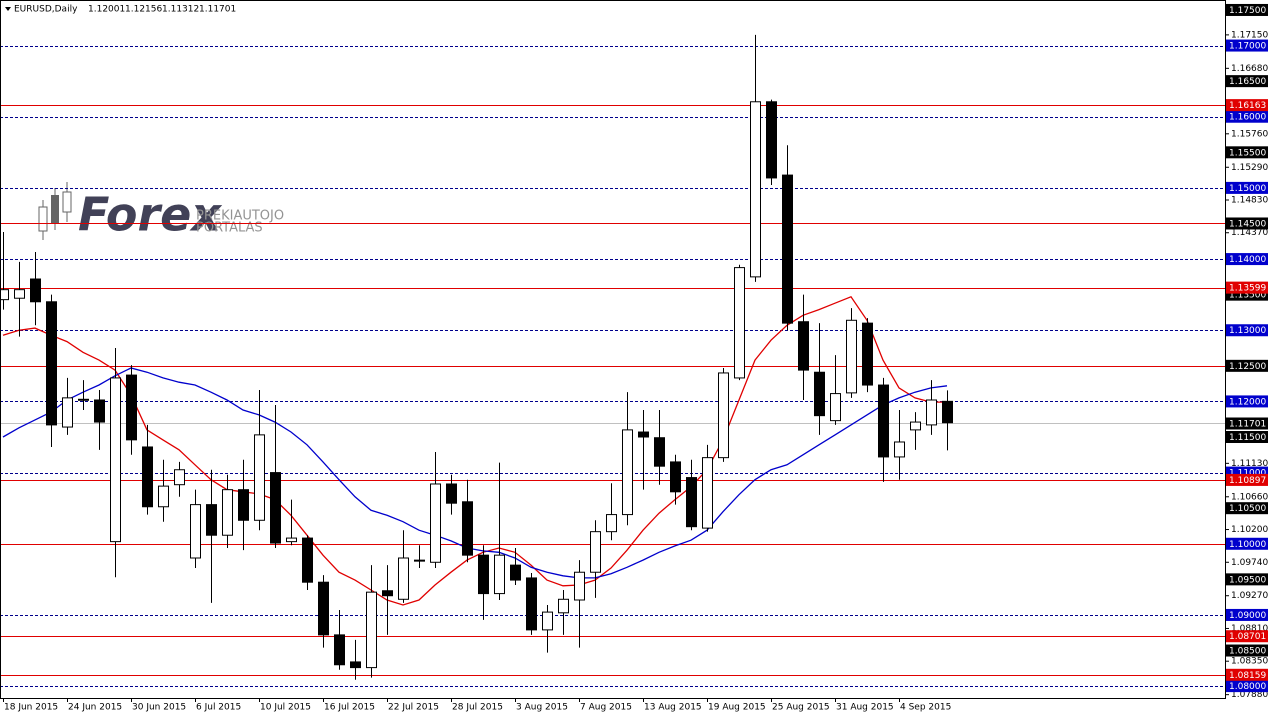  What do you see at coordinates (46, 10) in the screenshot?
I see `chart-title: EURUSD,Daily` at bounding box center [46, 10].